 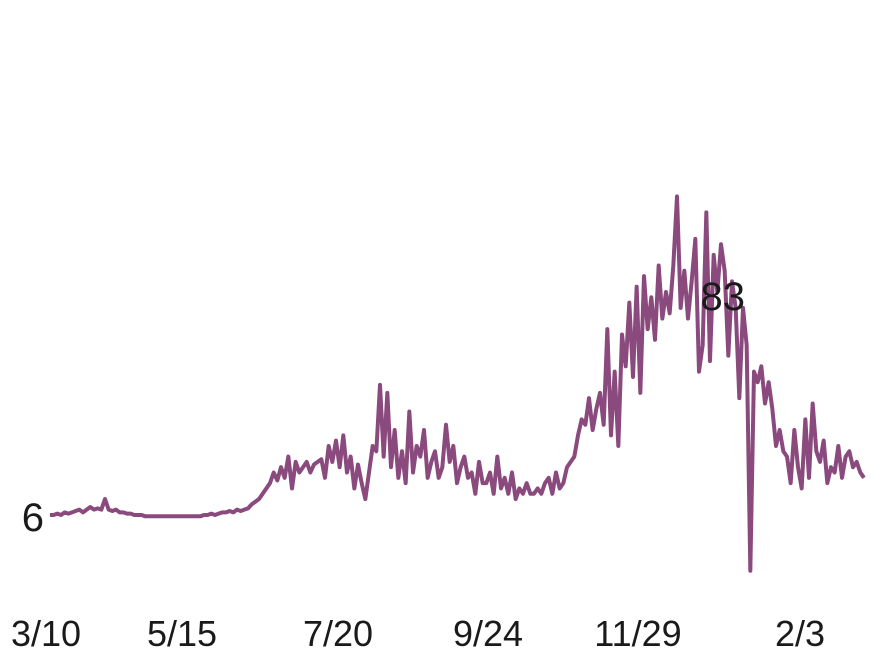 I want to click on x-tick-label: 5/15, so click(x=182, y=633).